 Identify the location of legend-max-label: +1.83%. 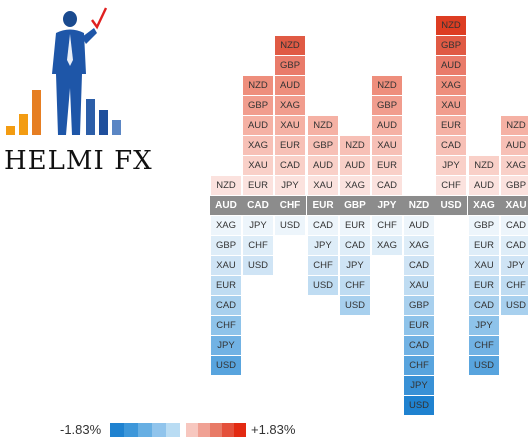
(273, 429).